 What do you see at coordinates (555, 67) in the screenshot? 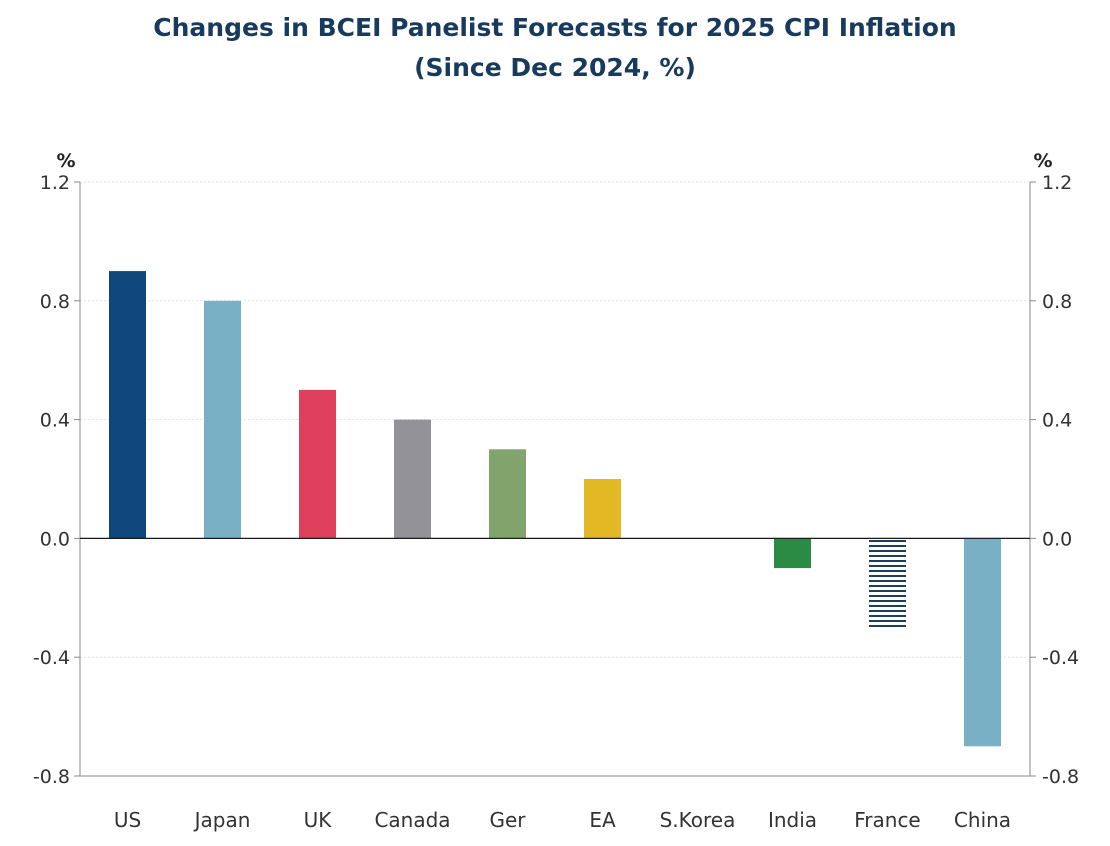
I see `chart-subtitle: (Since Dec 2024, %)` at bounding box center [555, 67].